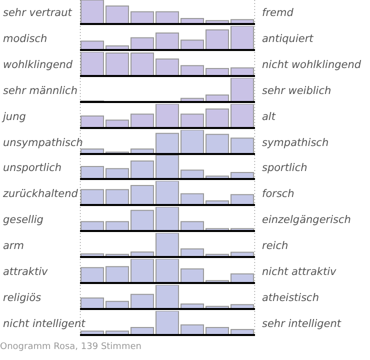  I want to click on y-axis-title: arm, so click(13, 246).